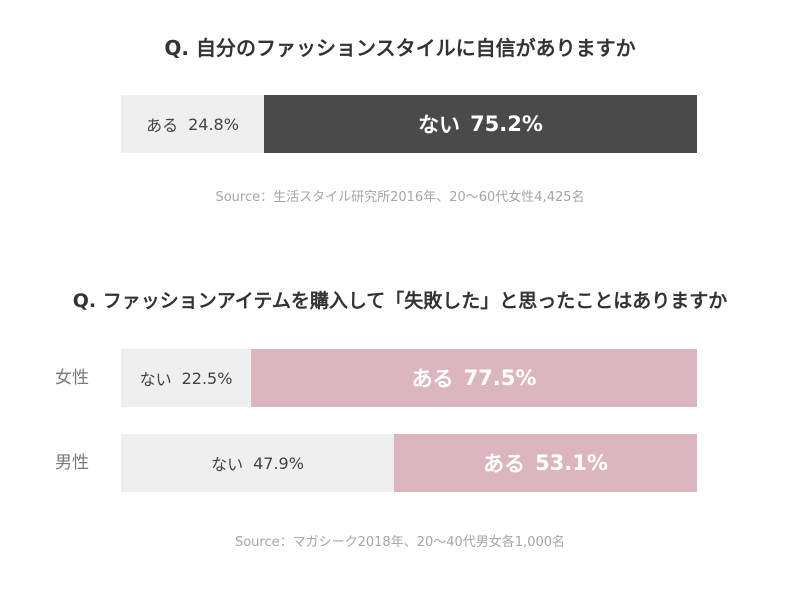 The image size is (800, 594). Describe the element at coordinates (72, 378) in the screenshot. I see `chart2-row-label-female: 女性` at that location.